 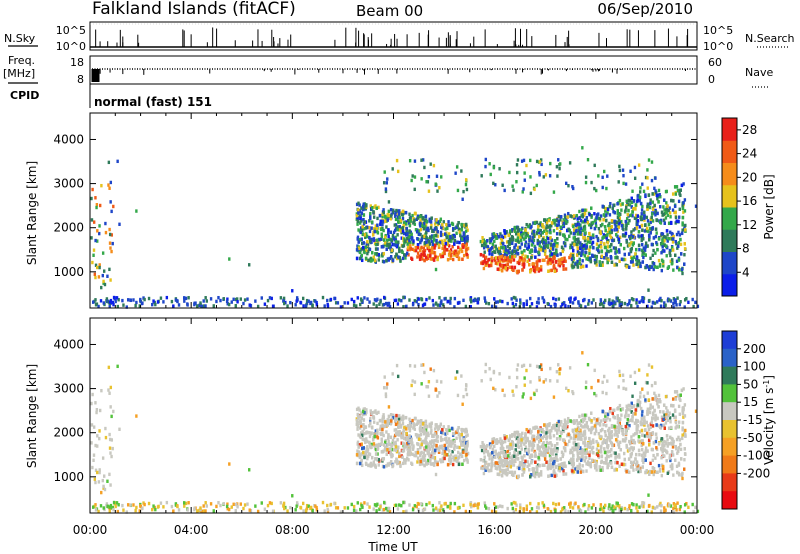 I want to click on colorbar-tick-label: 8, so click(x=746, y=249).